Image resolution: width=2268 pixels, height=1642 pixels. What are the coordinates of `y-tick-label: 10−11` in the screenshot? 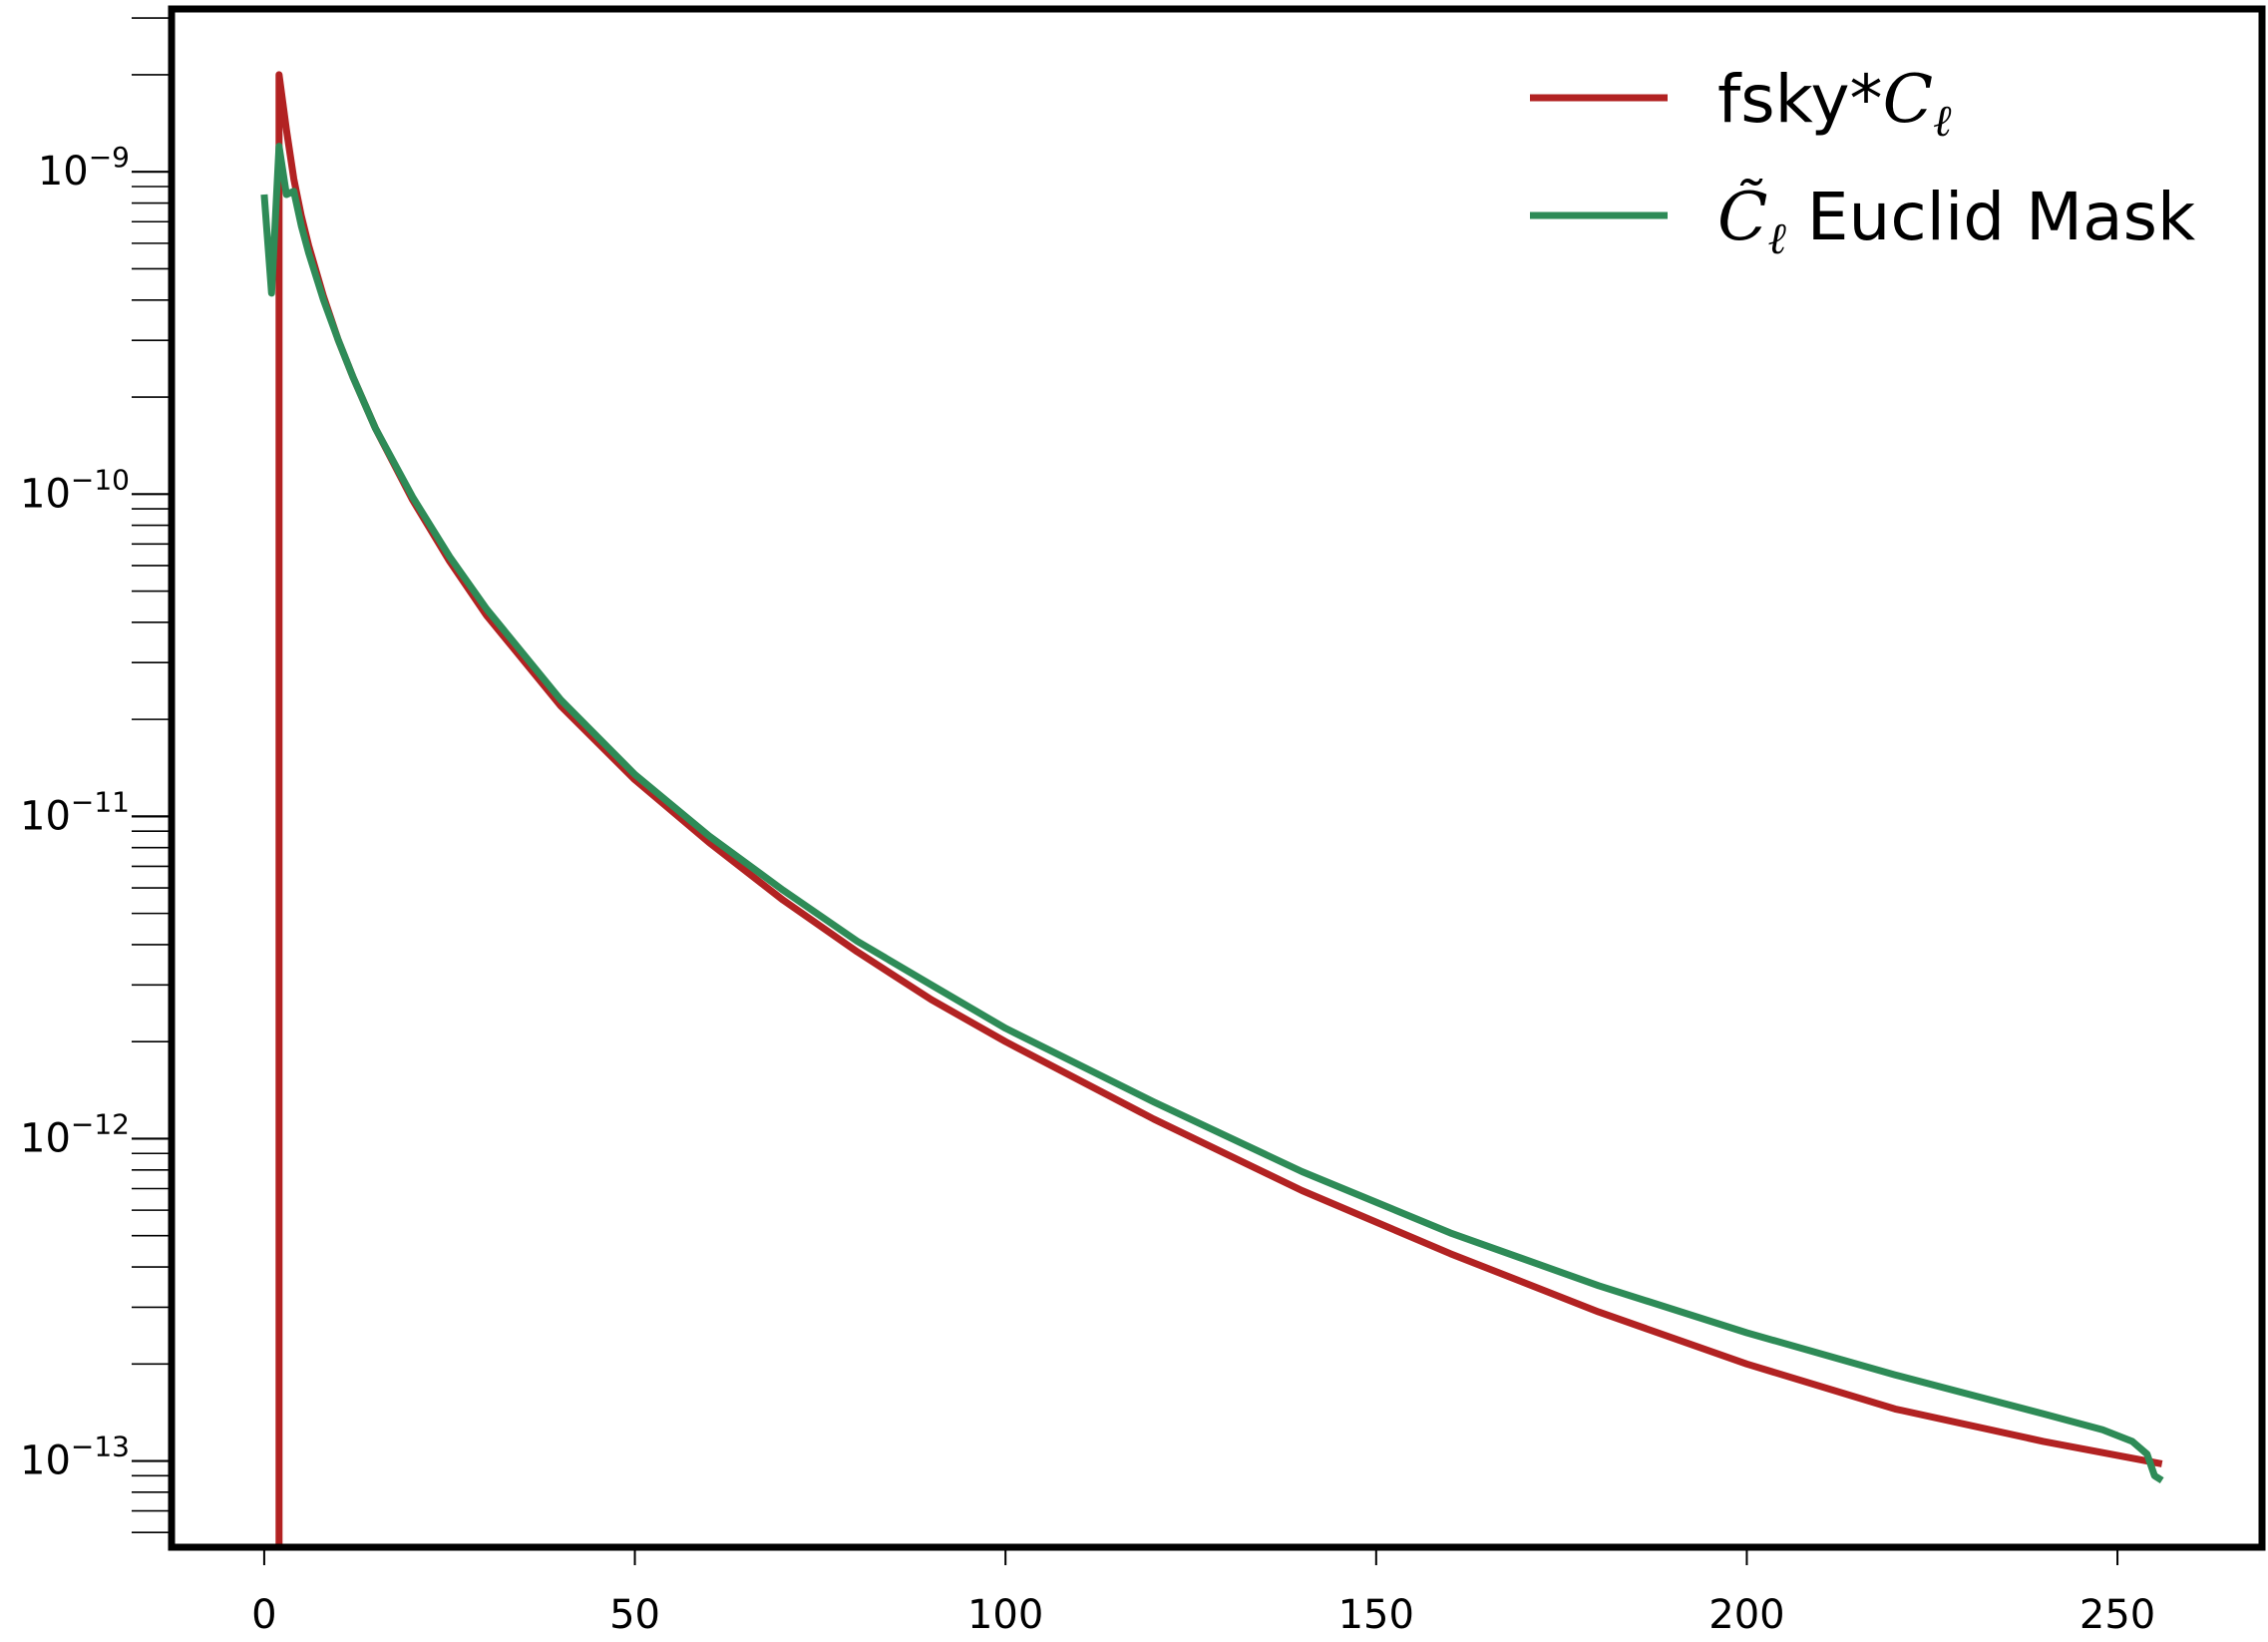 It's located at (75, 812).